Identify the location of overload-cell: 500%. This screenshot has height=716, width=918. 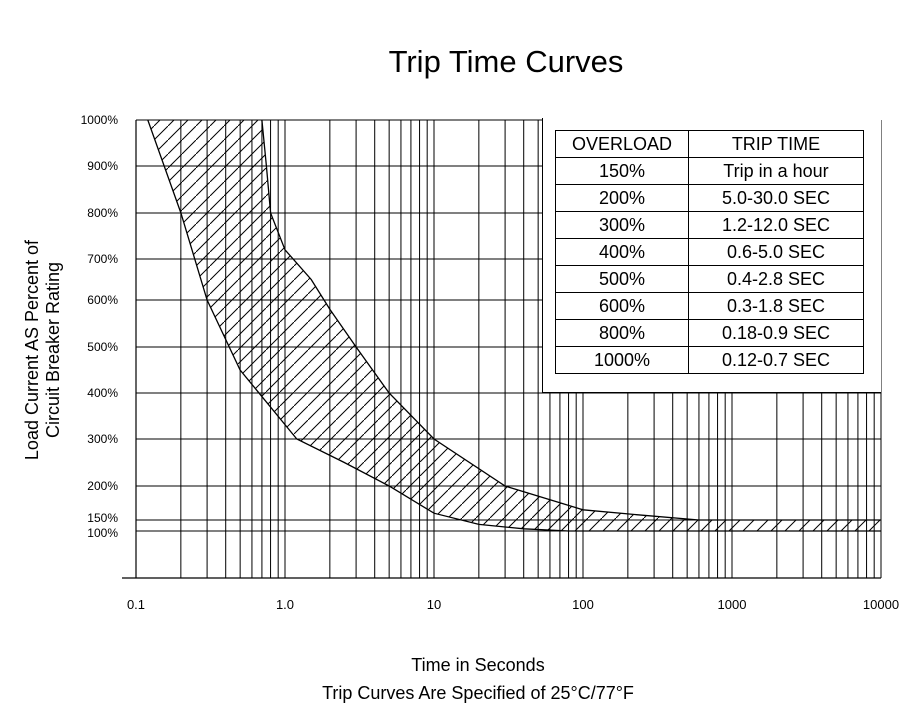
(622, 279).